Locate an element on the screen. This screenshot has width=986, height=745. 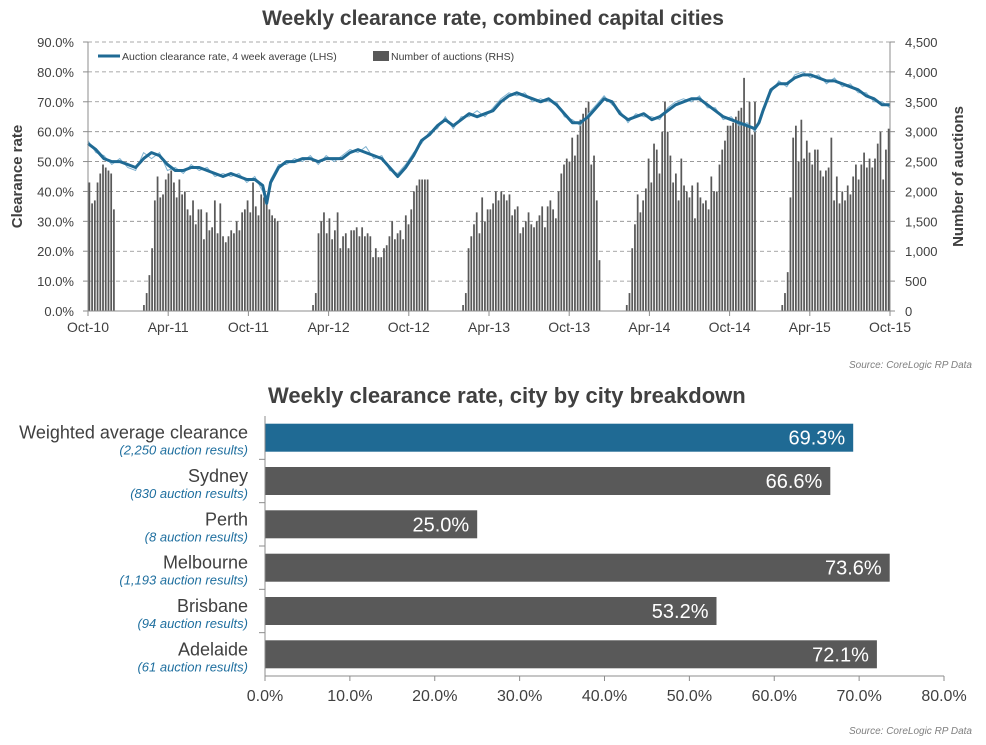
chart2-category-subtitle: (8 auction results) is located at coordinates (196, 536).